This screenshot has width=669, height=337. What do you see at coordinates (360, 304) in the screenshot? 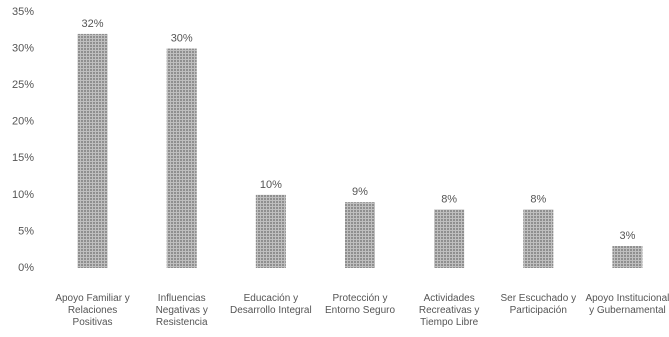
I see `x-tick-label: Protección y Entorno Seguro` at bounding box center [360, 304].